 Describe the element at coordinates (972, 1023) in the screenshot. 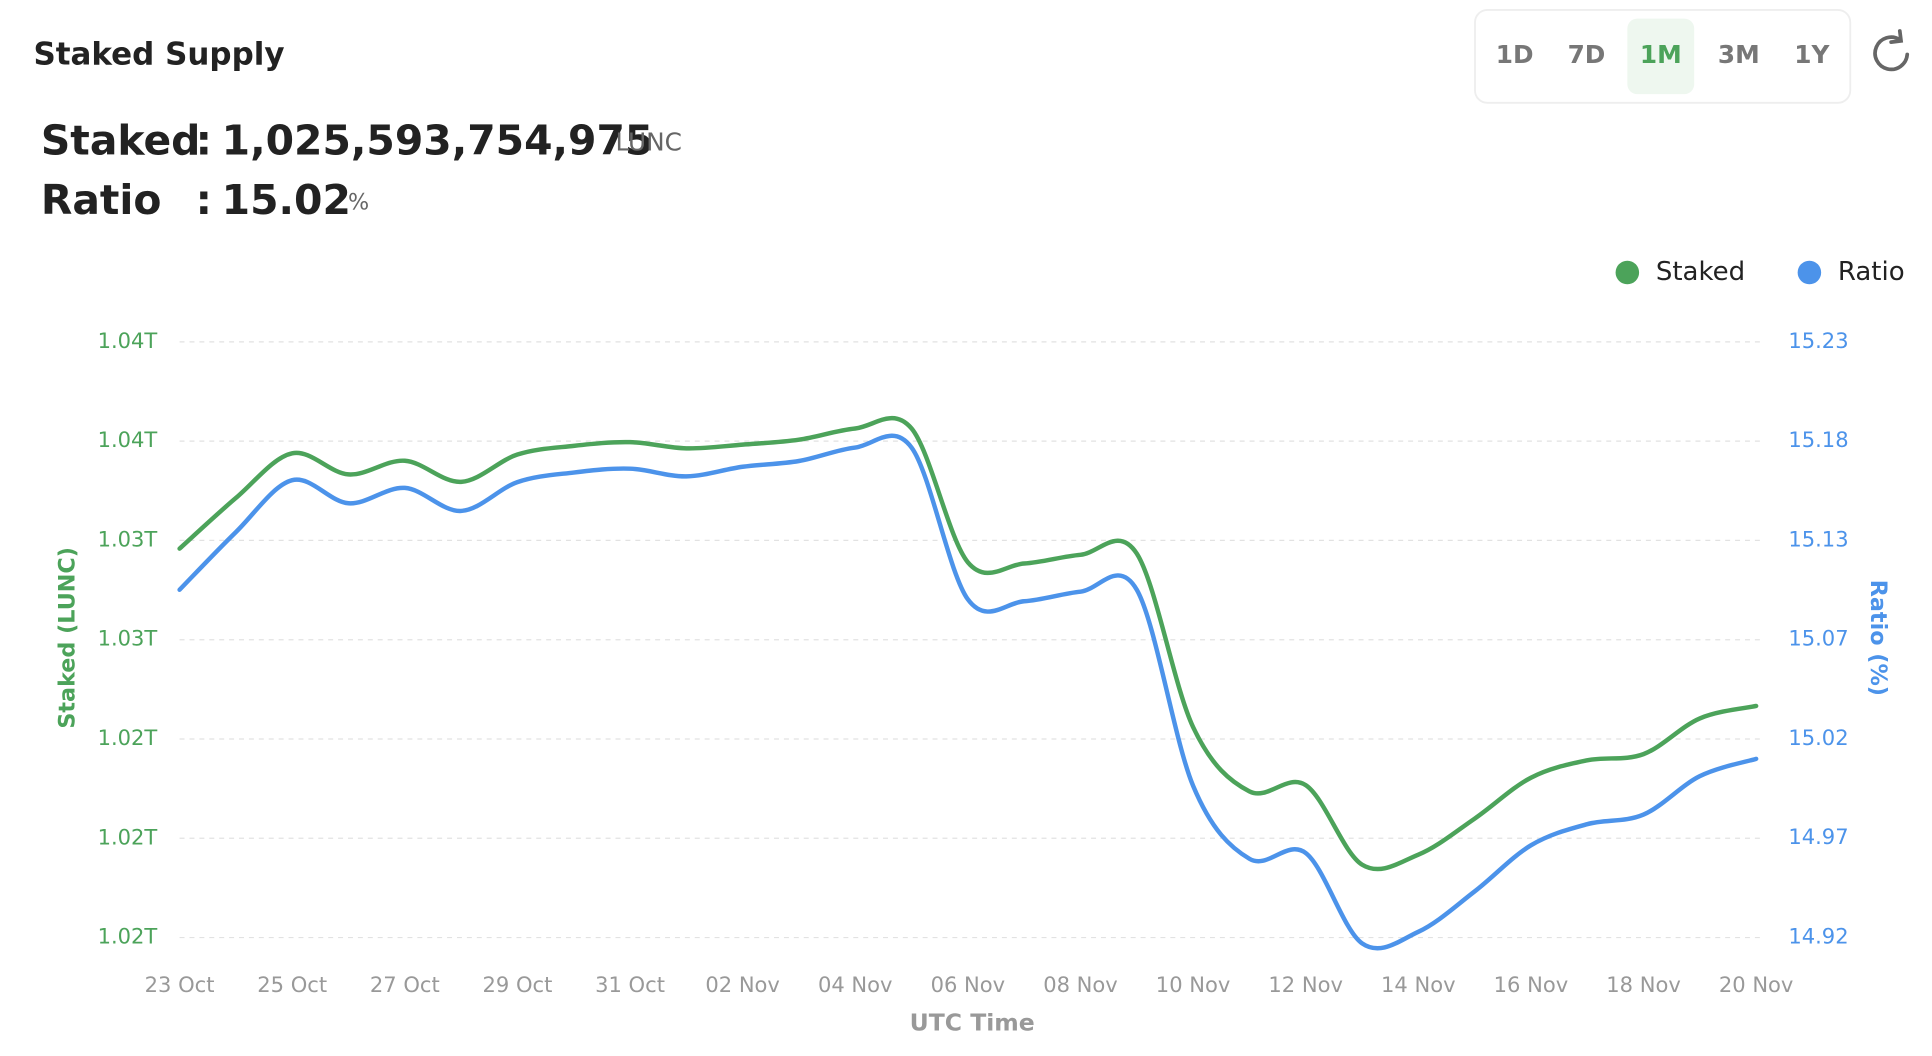

I see `x-axis-label: UTC Time` at that location.